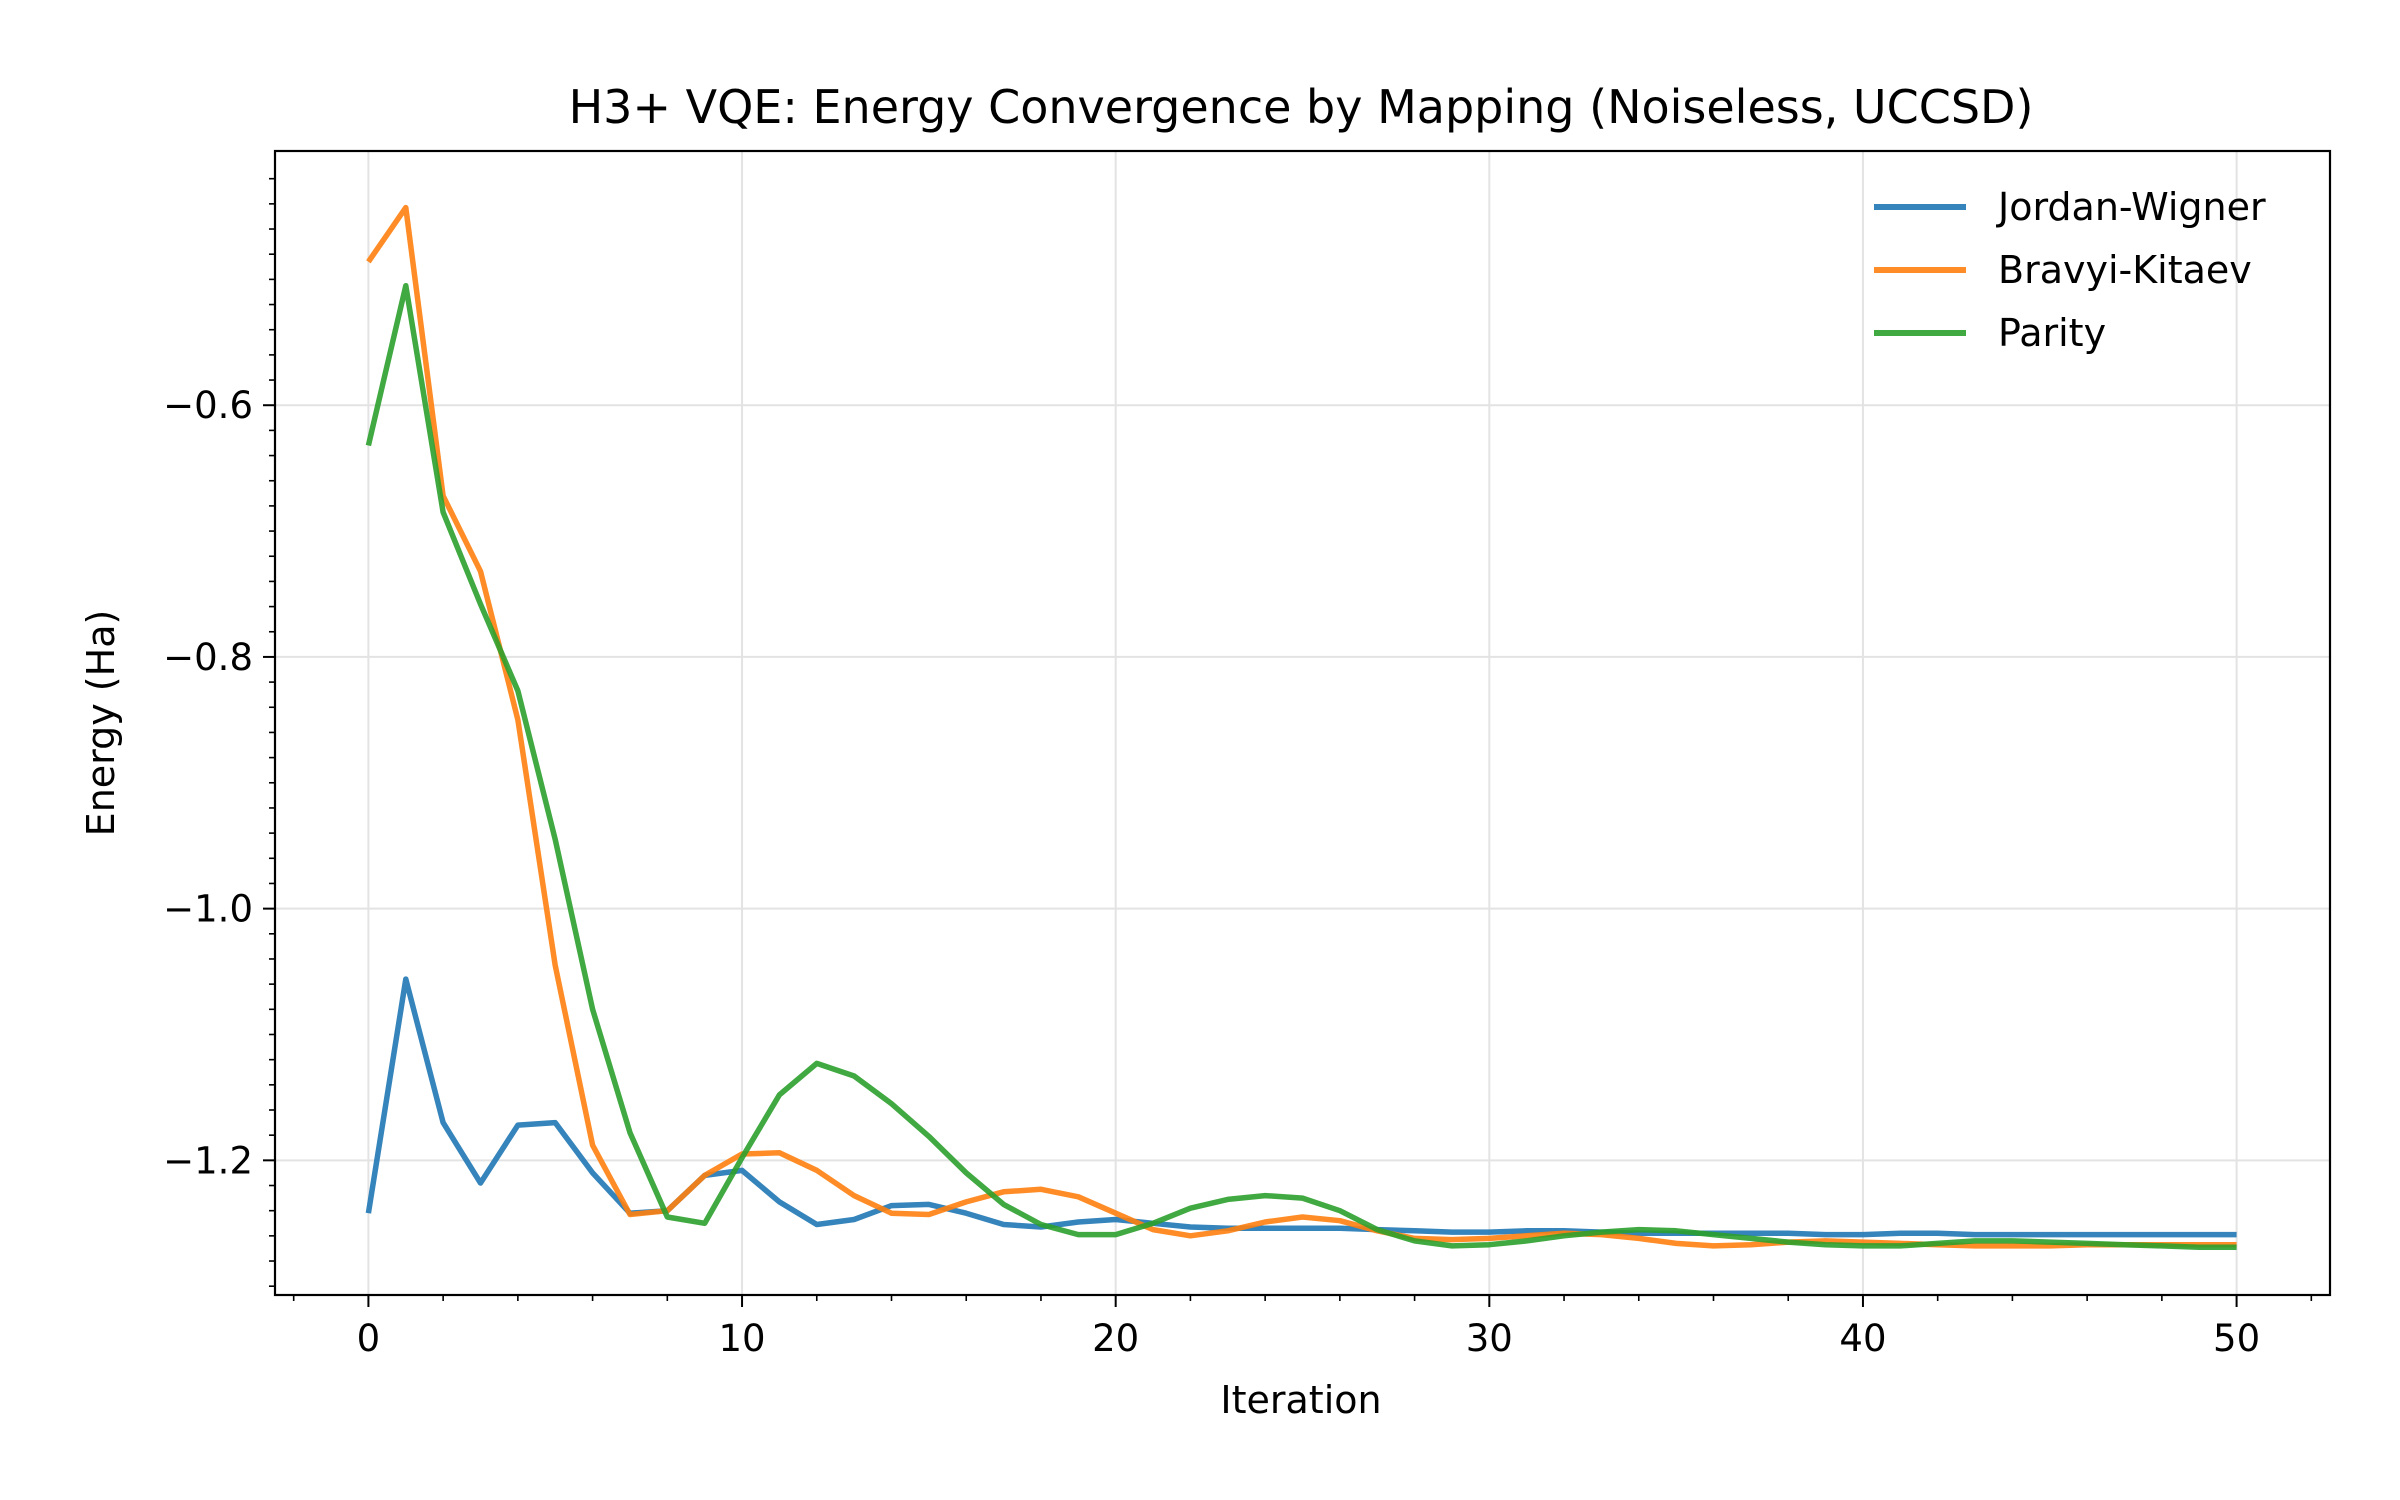 The width and height of the screenshot is (2400, 1500). I want to click on x-tick-label: 0, so click(369, 1338).